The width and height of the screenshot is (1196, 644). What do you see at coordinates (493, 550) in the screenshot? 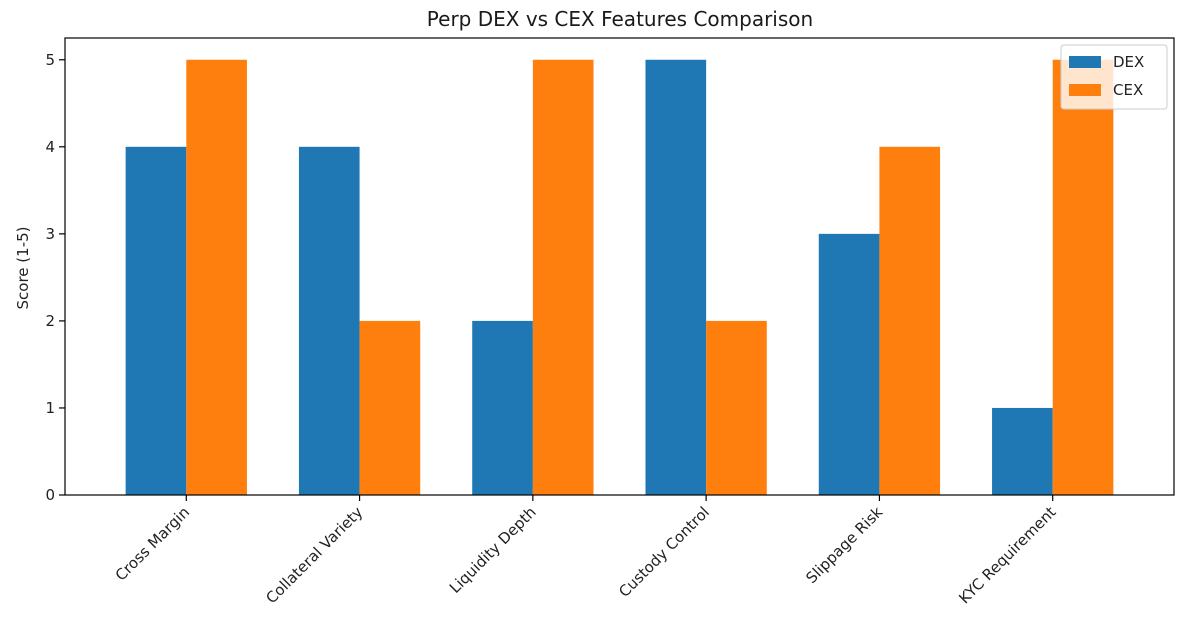
I see `x-tick-label: Liquidity Depth` at bounding box center [493, 550].